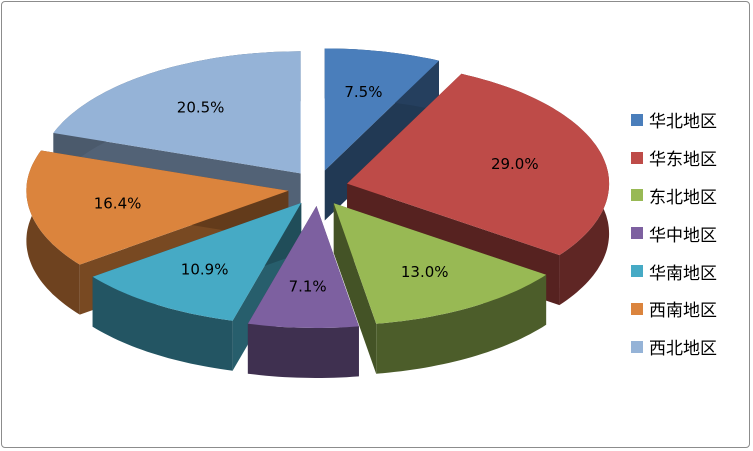  What do you see at coordinates (683, 235) in the screenshot?
I see `legend-label: 华中地区` at bounding box center [683, 235].